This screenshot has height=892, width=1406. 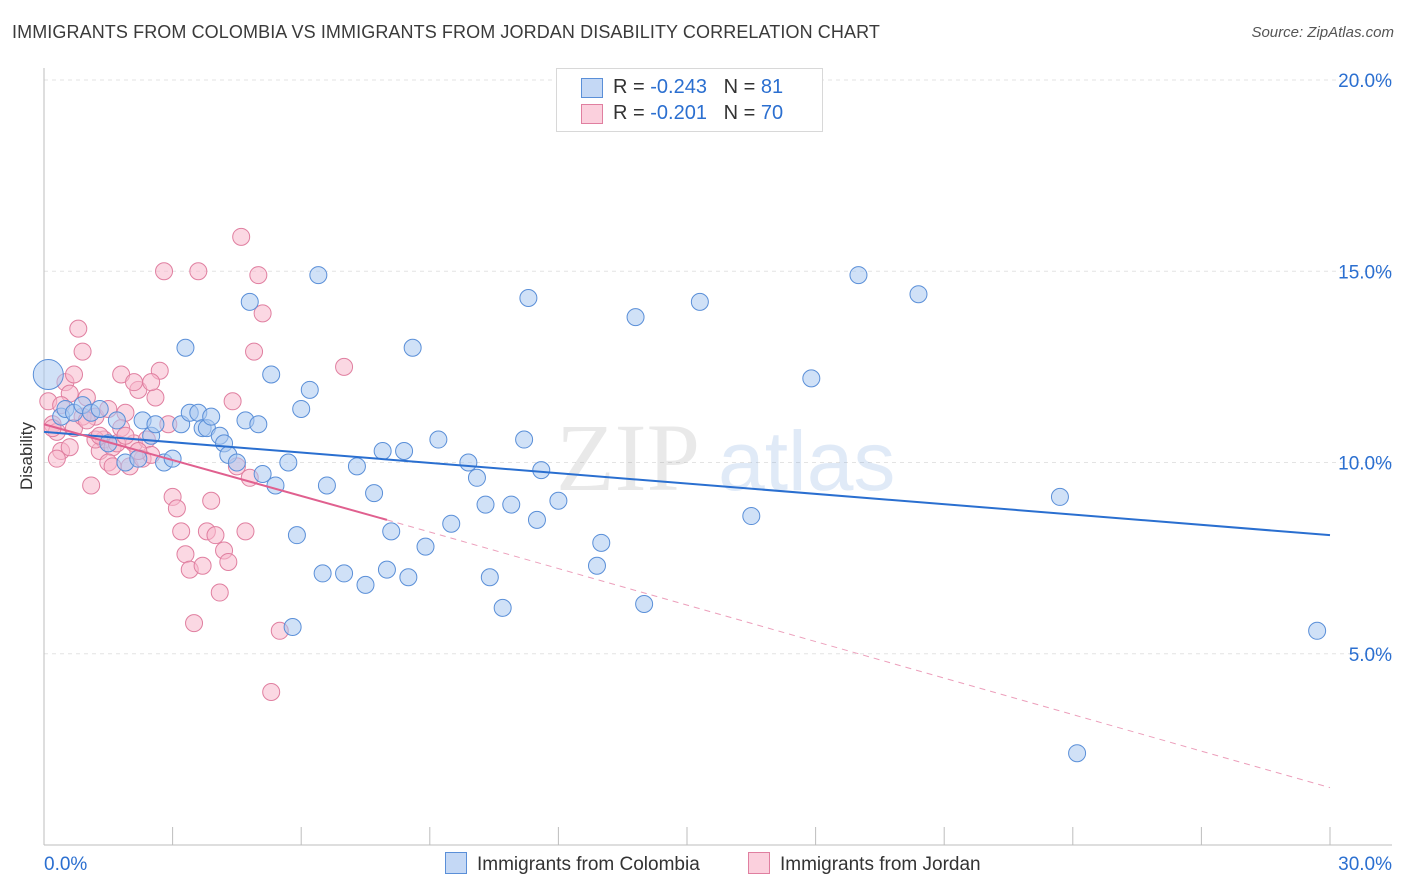 What do you see at coordinates (739, 87) in the screenshot?
I see `legend-n-label: N =` at bounding box center [739, 87].